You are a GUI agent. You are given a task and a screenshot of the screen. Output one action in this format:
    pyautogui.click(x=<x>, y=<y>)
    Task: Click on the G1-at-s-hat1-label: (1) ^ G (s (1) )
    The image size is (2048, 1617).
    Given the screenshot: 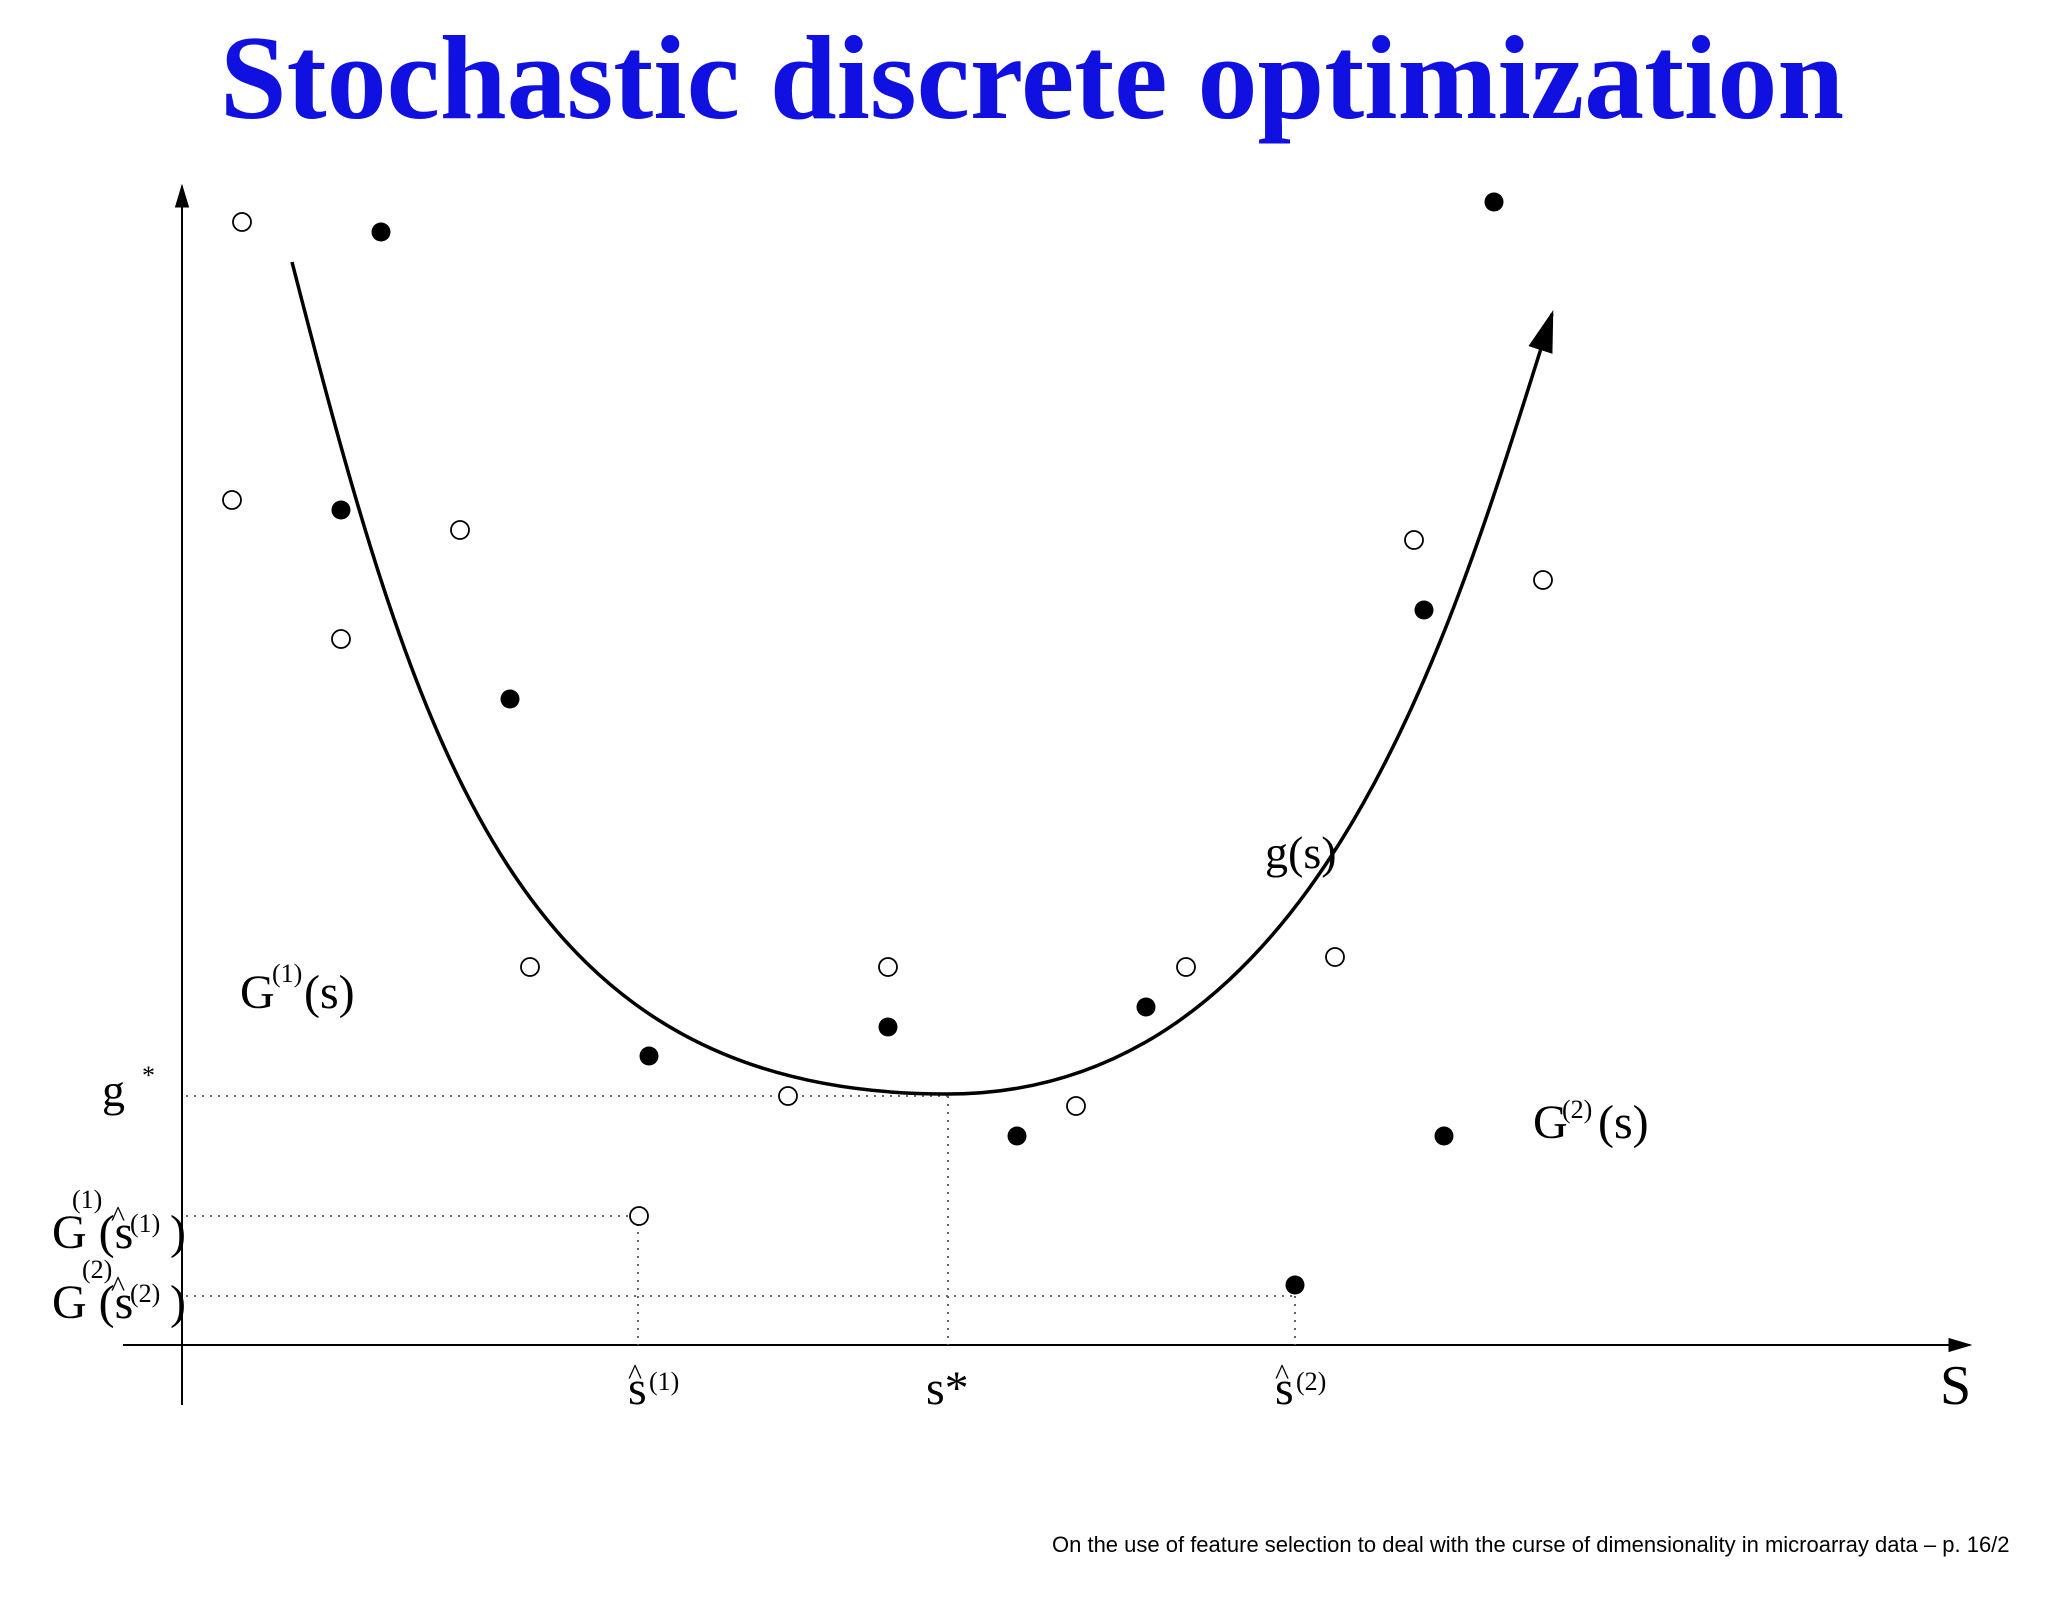 What is the action you would take?
    pyautogui.click(x=119, y=1222)
    